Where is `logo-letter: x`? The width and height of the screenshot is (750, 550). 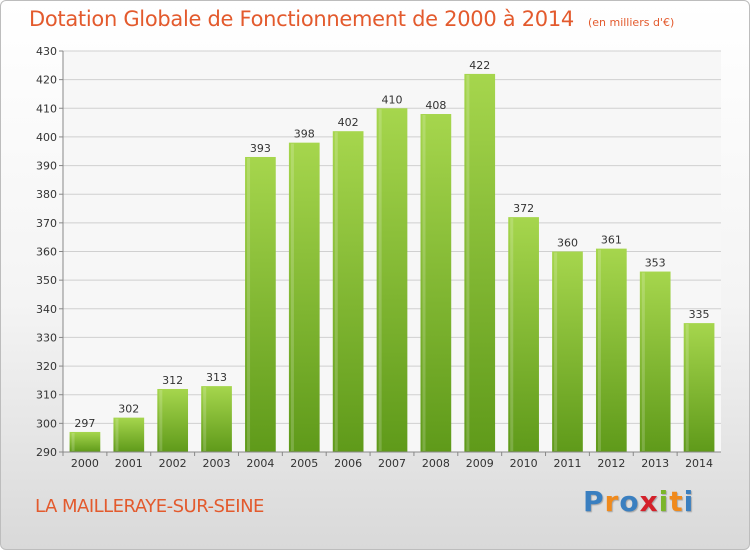
logo-letter: x is located at coordinates (649, 501).